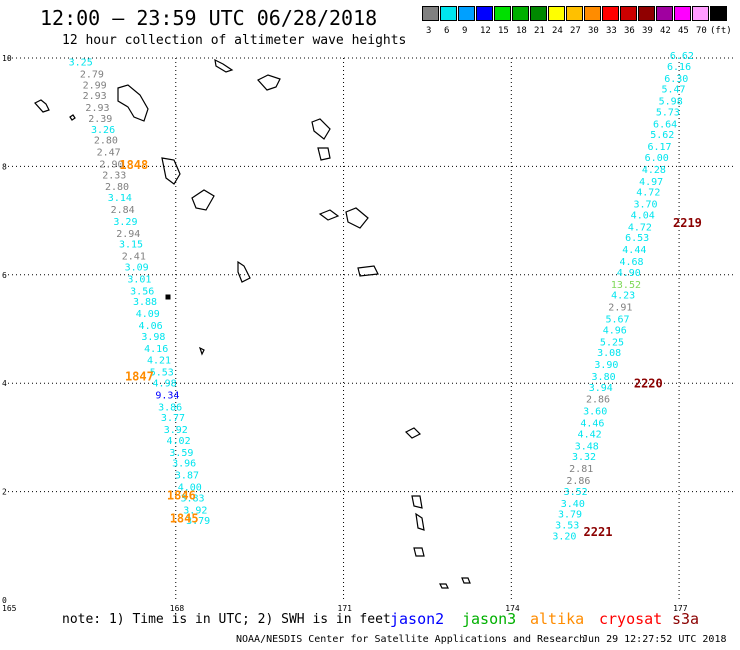 The height and width of the screenshot is (650, 740). Describe the element at coordinates (92, 75) in the screenshot. I see `swh-value: 2.79` at that location.